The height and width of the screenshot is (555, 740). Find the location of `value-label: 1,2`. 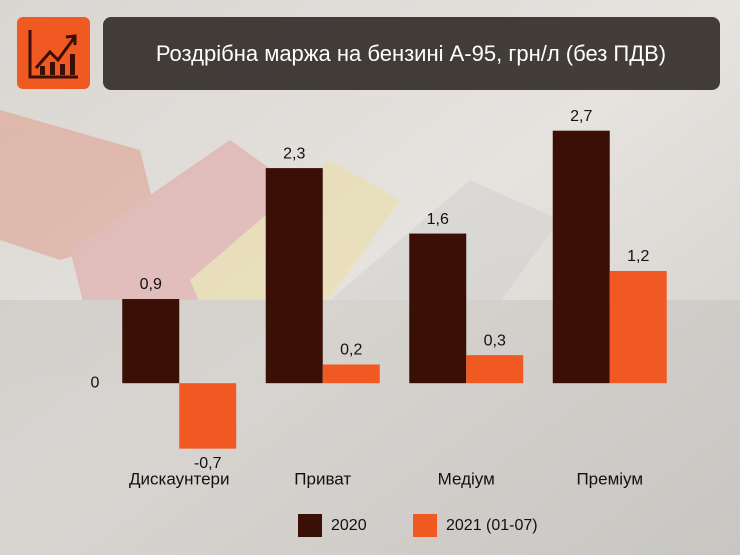

value-label: 1,2 is located at coordinates (638, 256).